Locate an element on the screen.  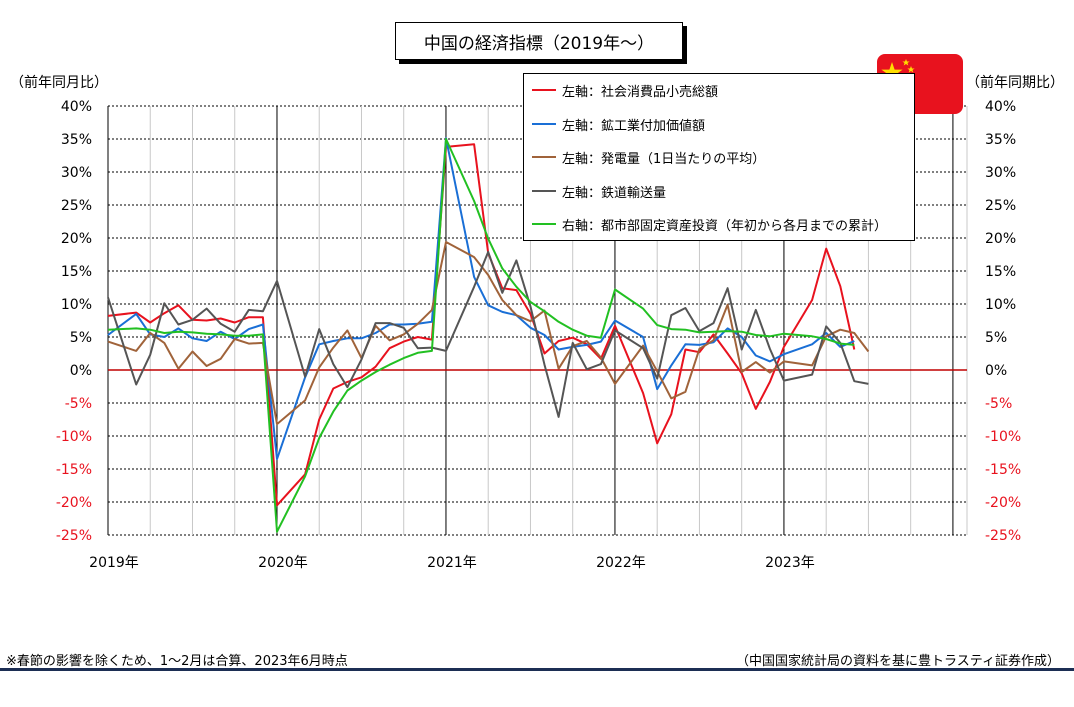
legend-item-investment: 右軸：都市部固定資産投資（年初から各月までの累計） is located at coordinates (709, 224).